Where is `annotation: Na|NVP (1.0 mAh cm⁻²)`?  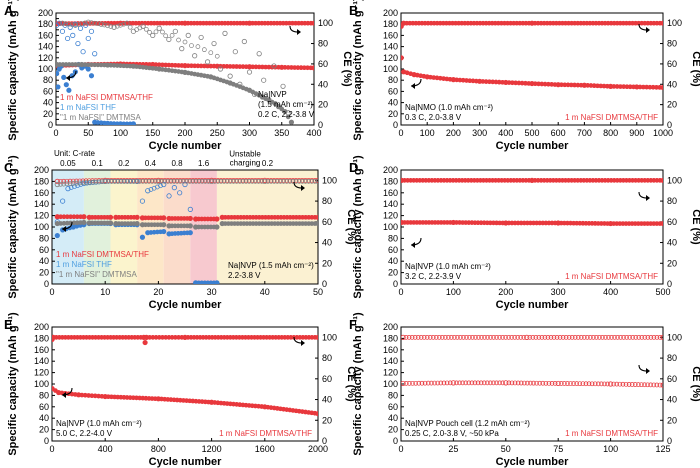
annotation: Na|NVP (1.0 mAh cm⁻²) is located at coordinates (448, 266).